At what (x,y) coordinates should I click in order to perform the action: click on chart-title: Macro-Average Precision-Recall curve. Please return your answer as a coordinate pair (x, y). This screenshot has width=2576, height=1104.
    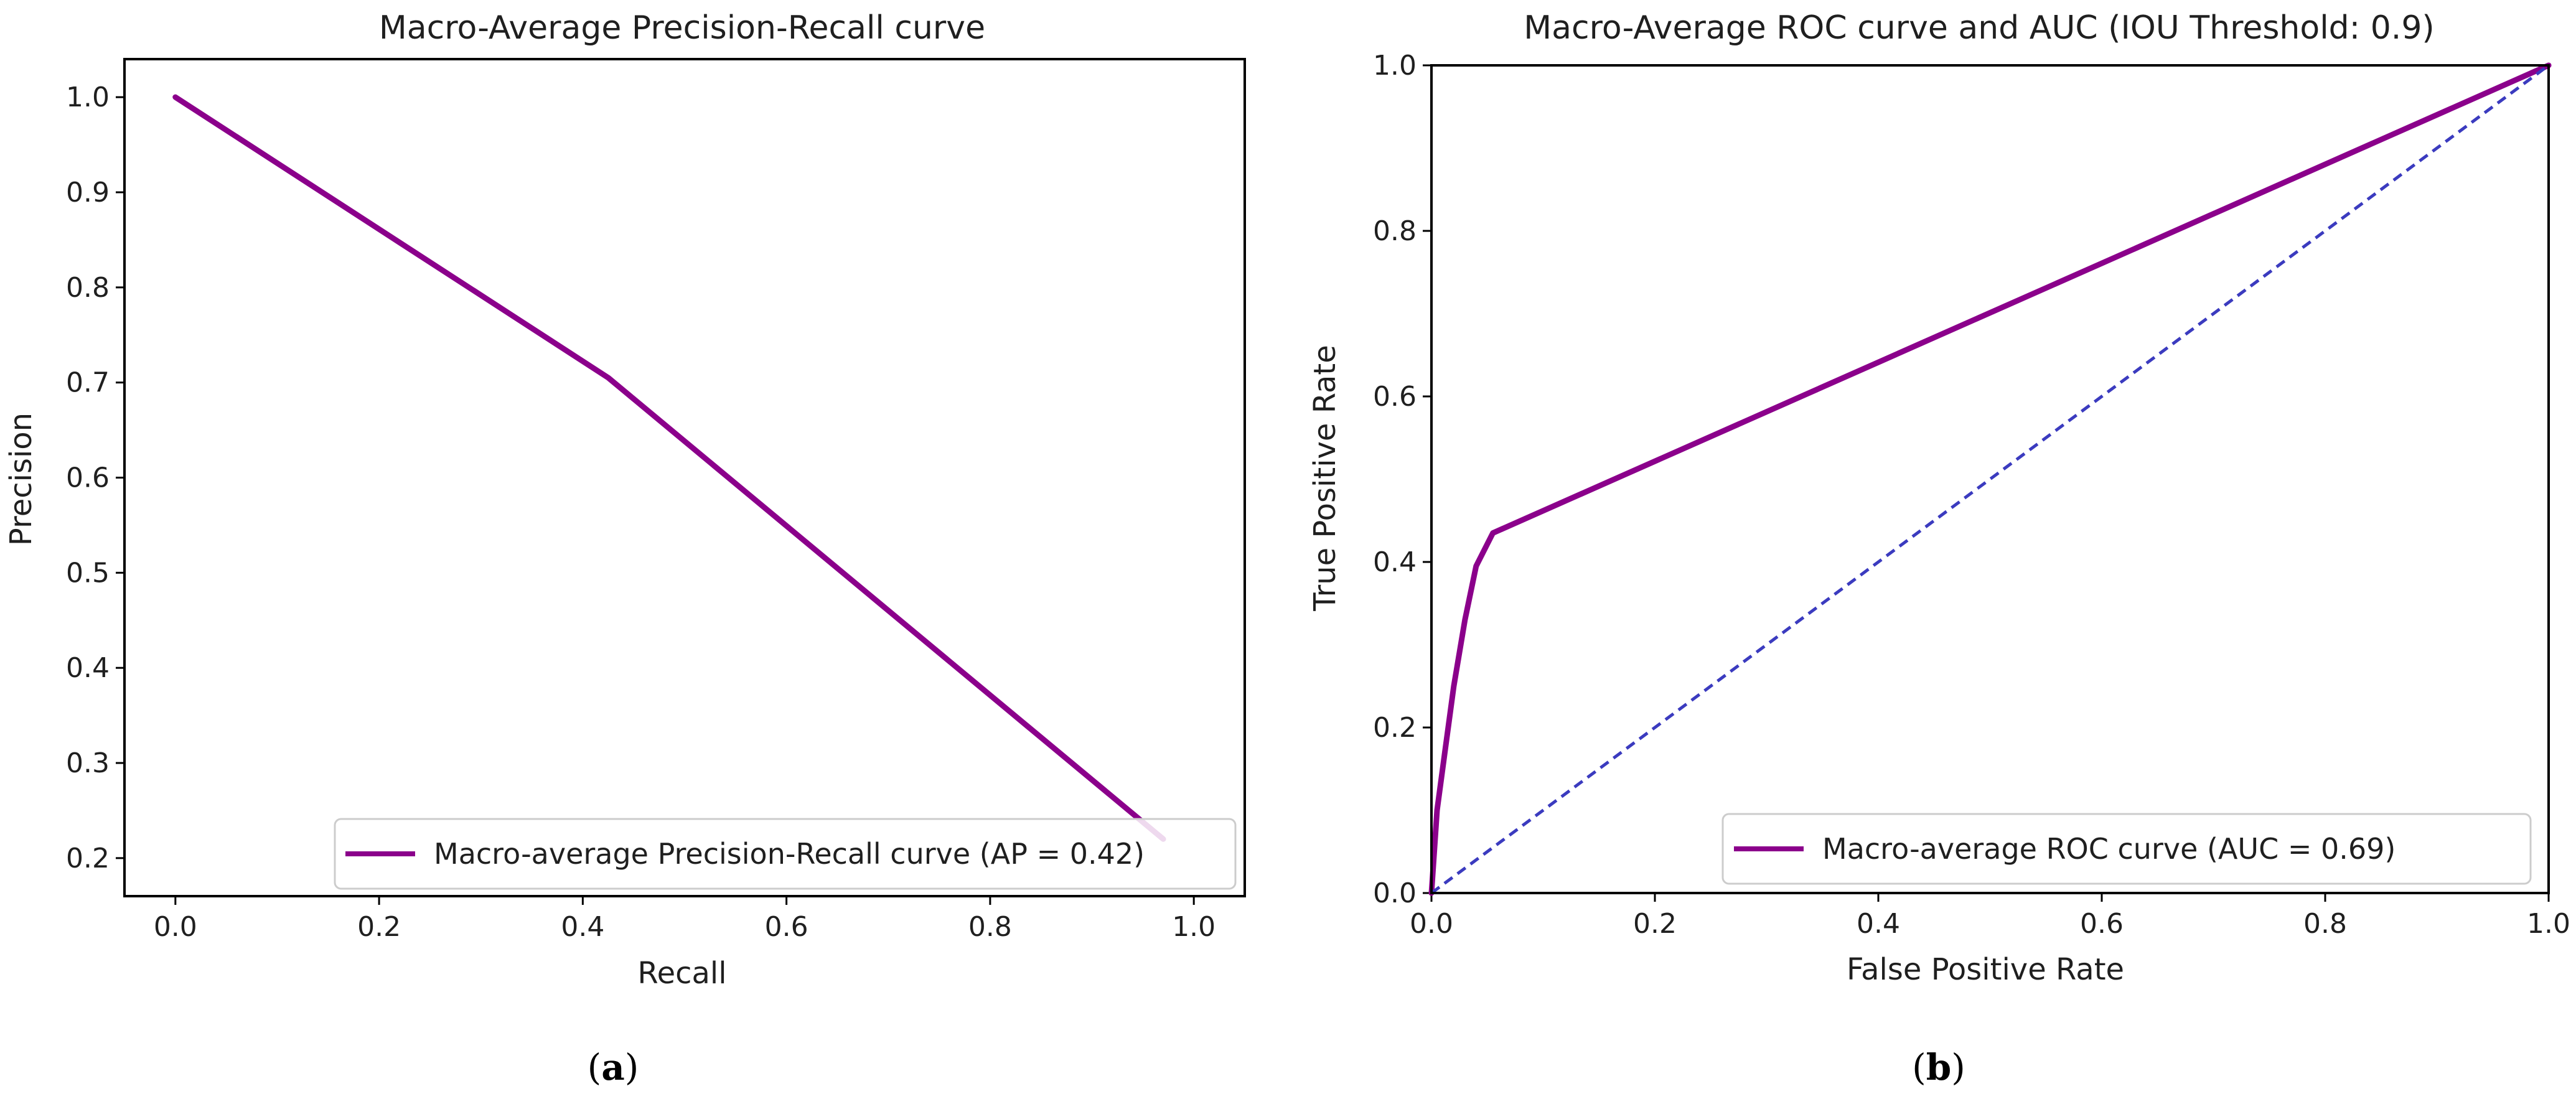
    Looking at the image, I should click on (682, 28).